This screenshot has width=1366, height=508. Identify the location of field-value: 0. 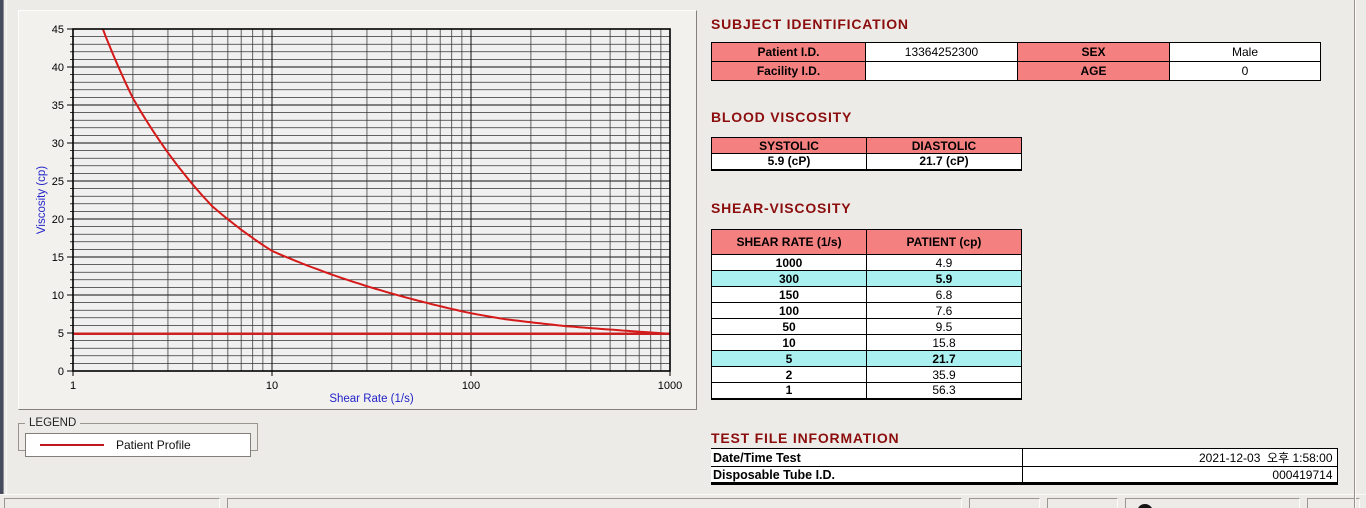
(1245, 71).